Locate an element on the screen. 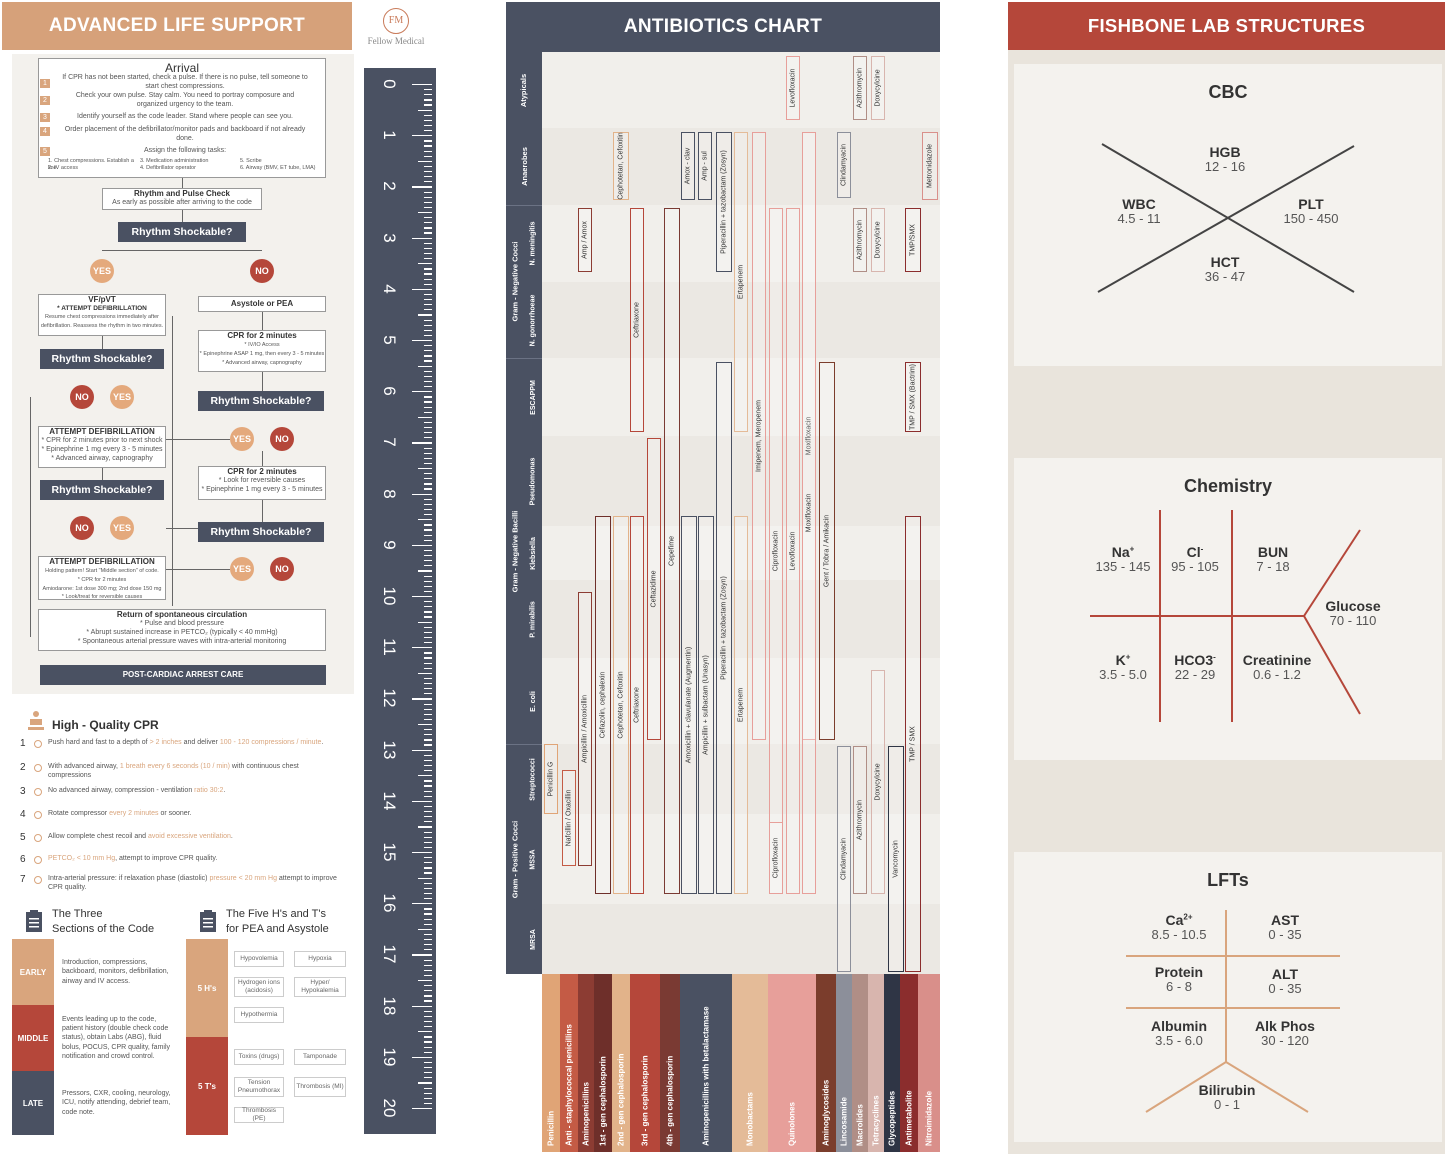  antibiotic-class: Glycopeptides is located at coordinates (892, 1063).